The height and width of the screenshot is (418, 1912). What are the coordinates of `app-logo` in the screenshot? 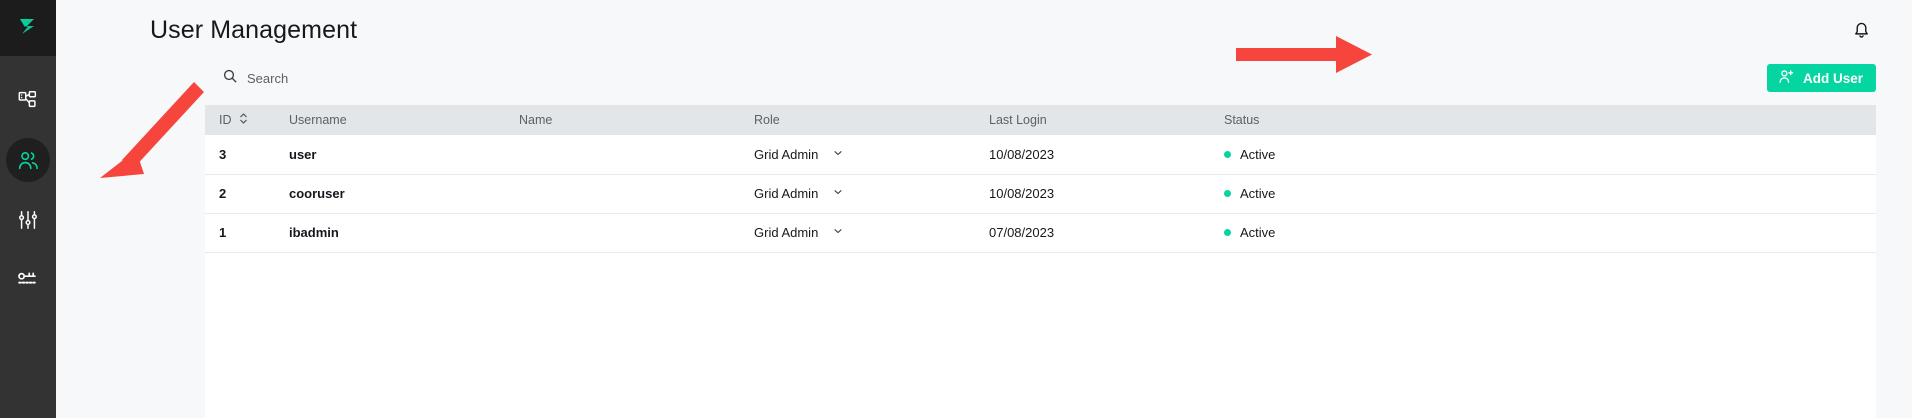 It's located at (28, 28).